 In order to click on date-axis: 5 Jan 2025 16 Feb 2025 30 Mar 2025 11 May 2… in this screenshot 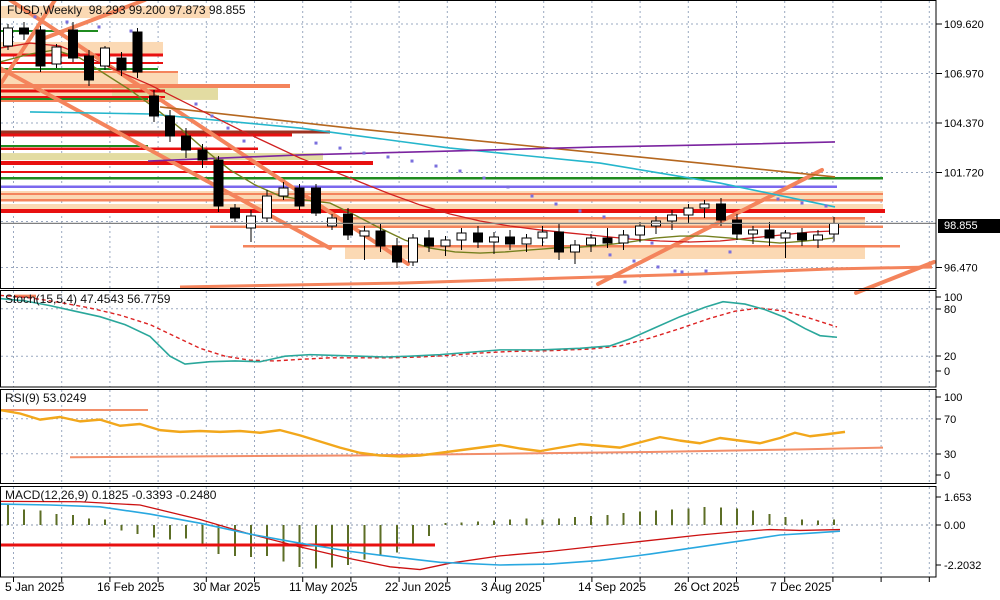, I will do `click(467, 585)`.